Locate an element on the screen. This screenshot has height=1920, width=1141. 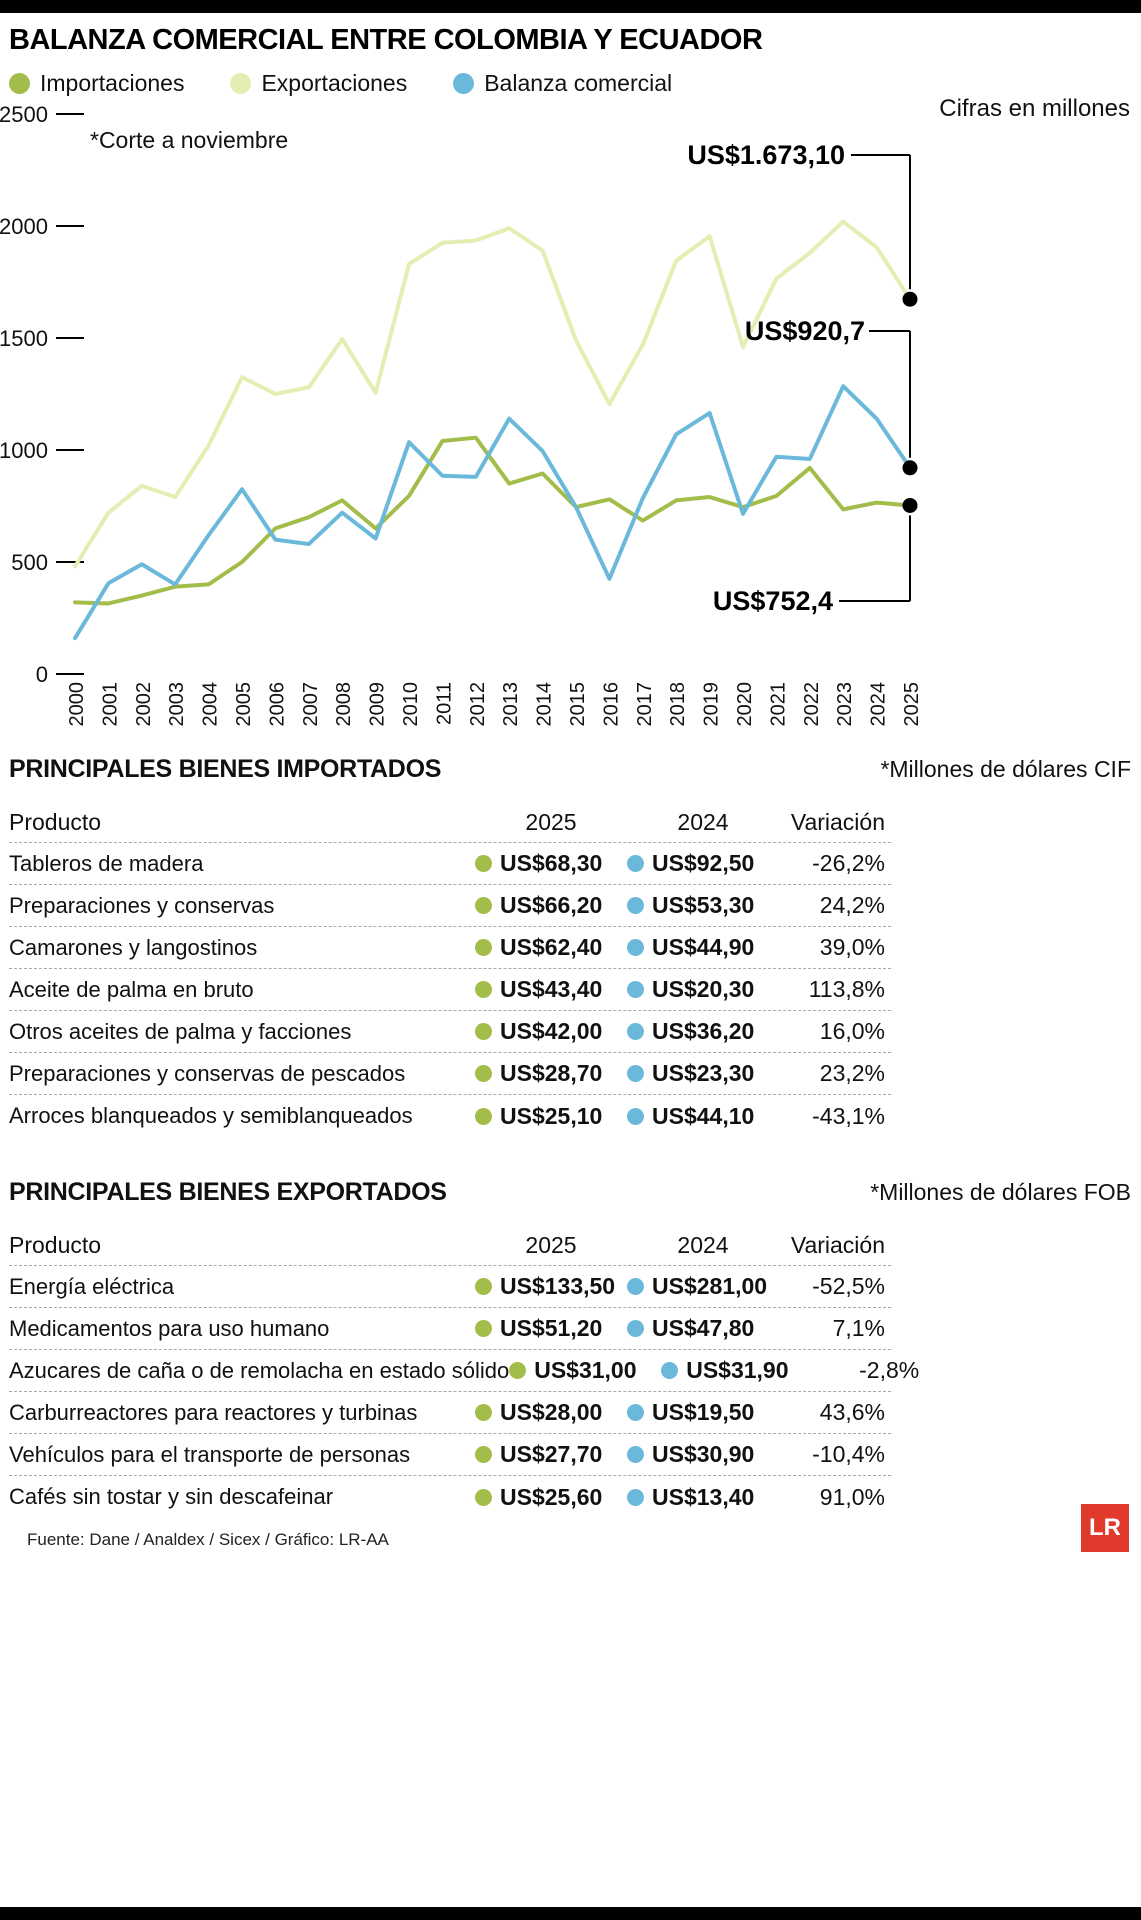
x-tick-label: 2001 is located at coordinates (110, 704).